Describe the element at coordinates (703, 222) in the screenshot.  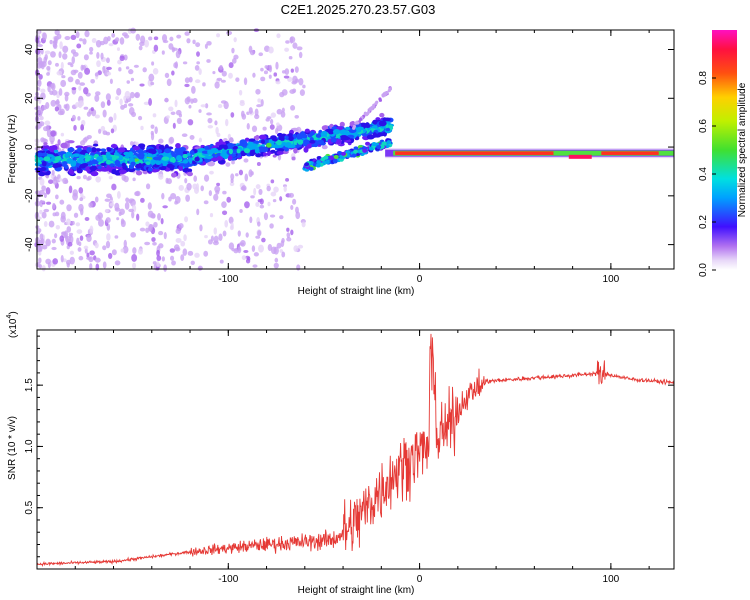
I see `colorbar-tick-label: 0.2` at that location.